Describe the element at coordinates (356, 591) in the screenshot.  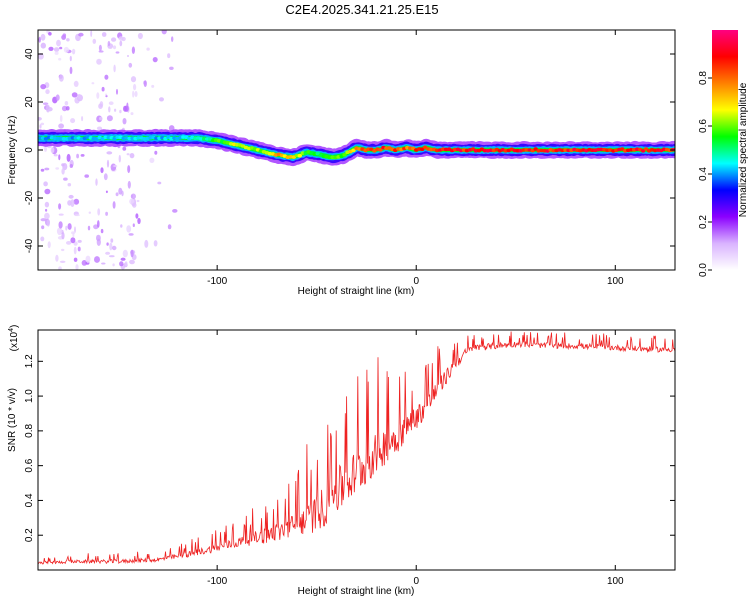
I see `snr-xlabel: Height of straight line (km)` at that location.